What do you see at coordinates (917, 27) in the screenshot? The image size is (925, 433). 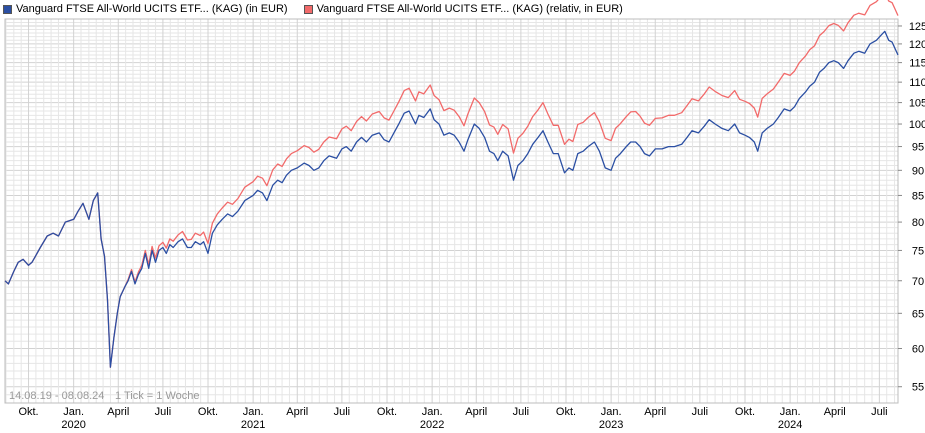 I see `y-tick-label: 125` at bounding box center [917, 27].